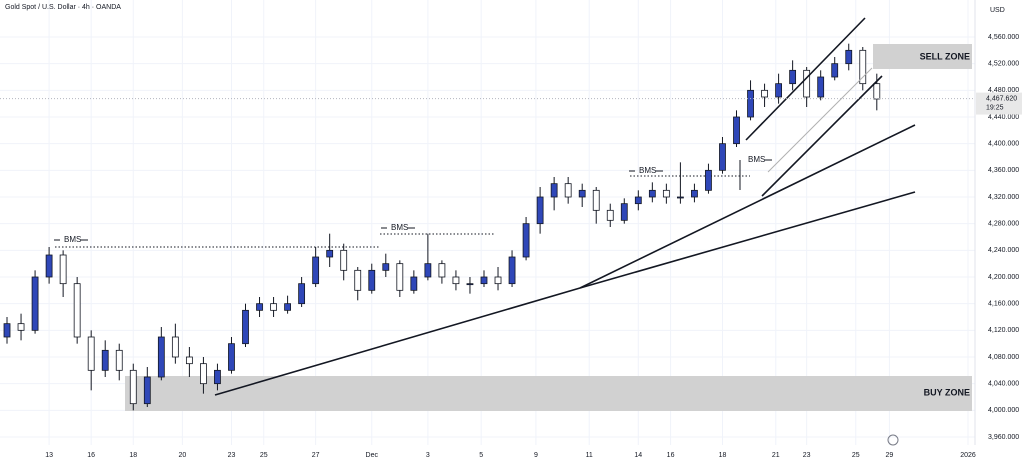 The width and height of the screenshot is (1024, 464). What do you see at coordinates (481, 455) in the screenshot?
I see `x-tick-label: 5` at bounding box center [481, 455].